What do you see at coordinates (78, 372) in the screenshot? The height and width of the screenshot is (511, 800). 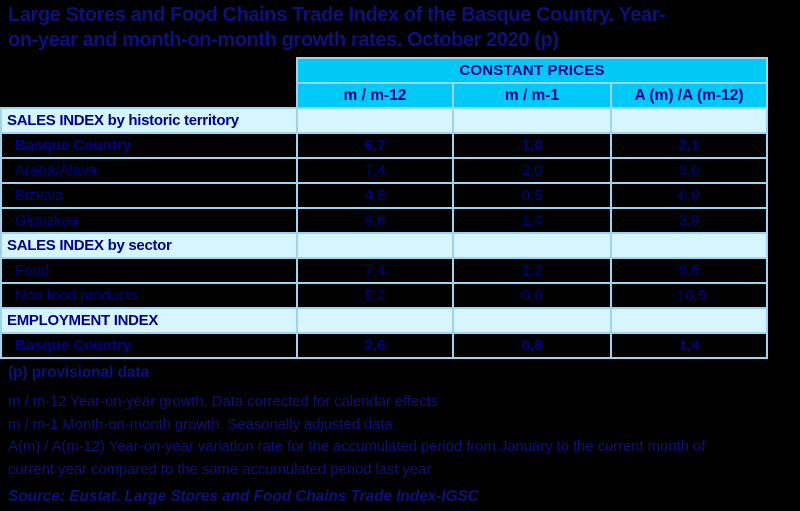 I see `footnote-provisional: (p) provisional data` at bounding box center [78, 372].